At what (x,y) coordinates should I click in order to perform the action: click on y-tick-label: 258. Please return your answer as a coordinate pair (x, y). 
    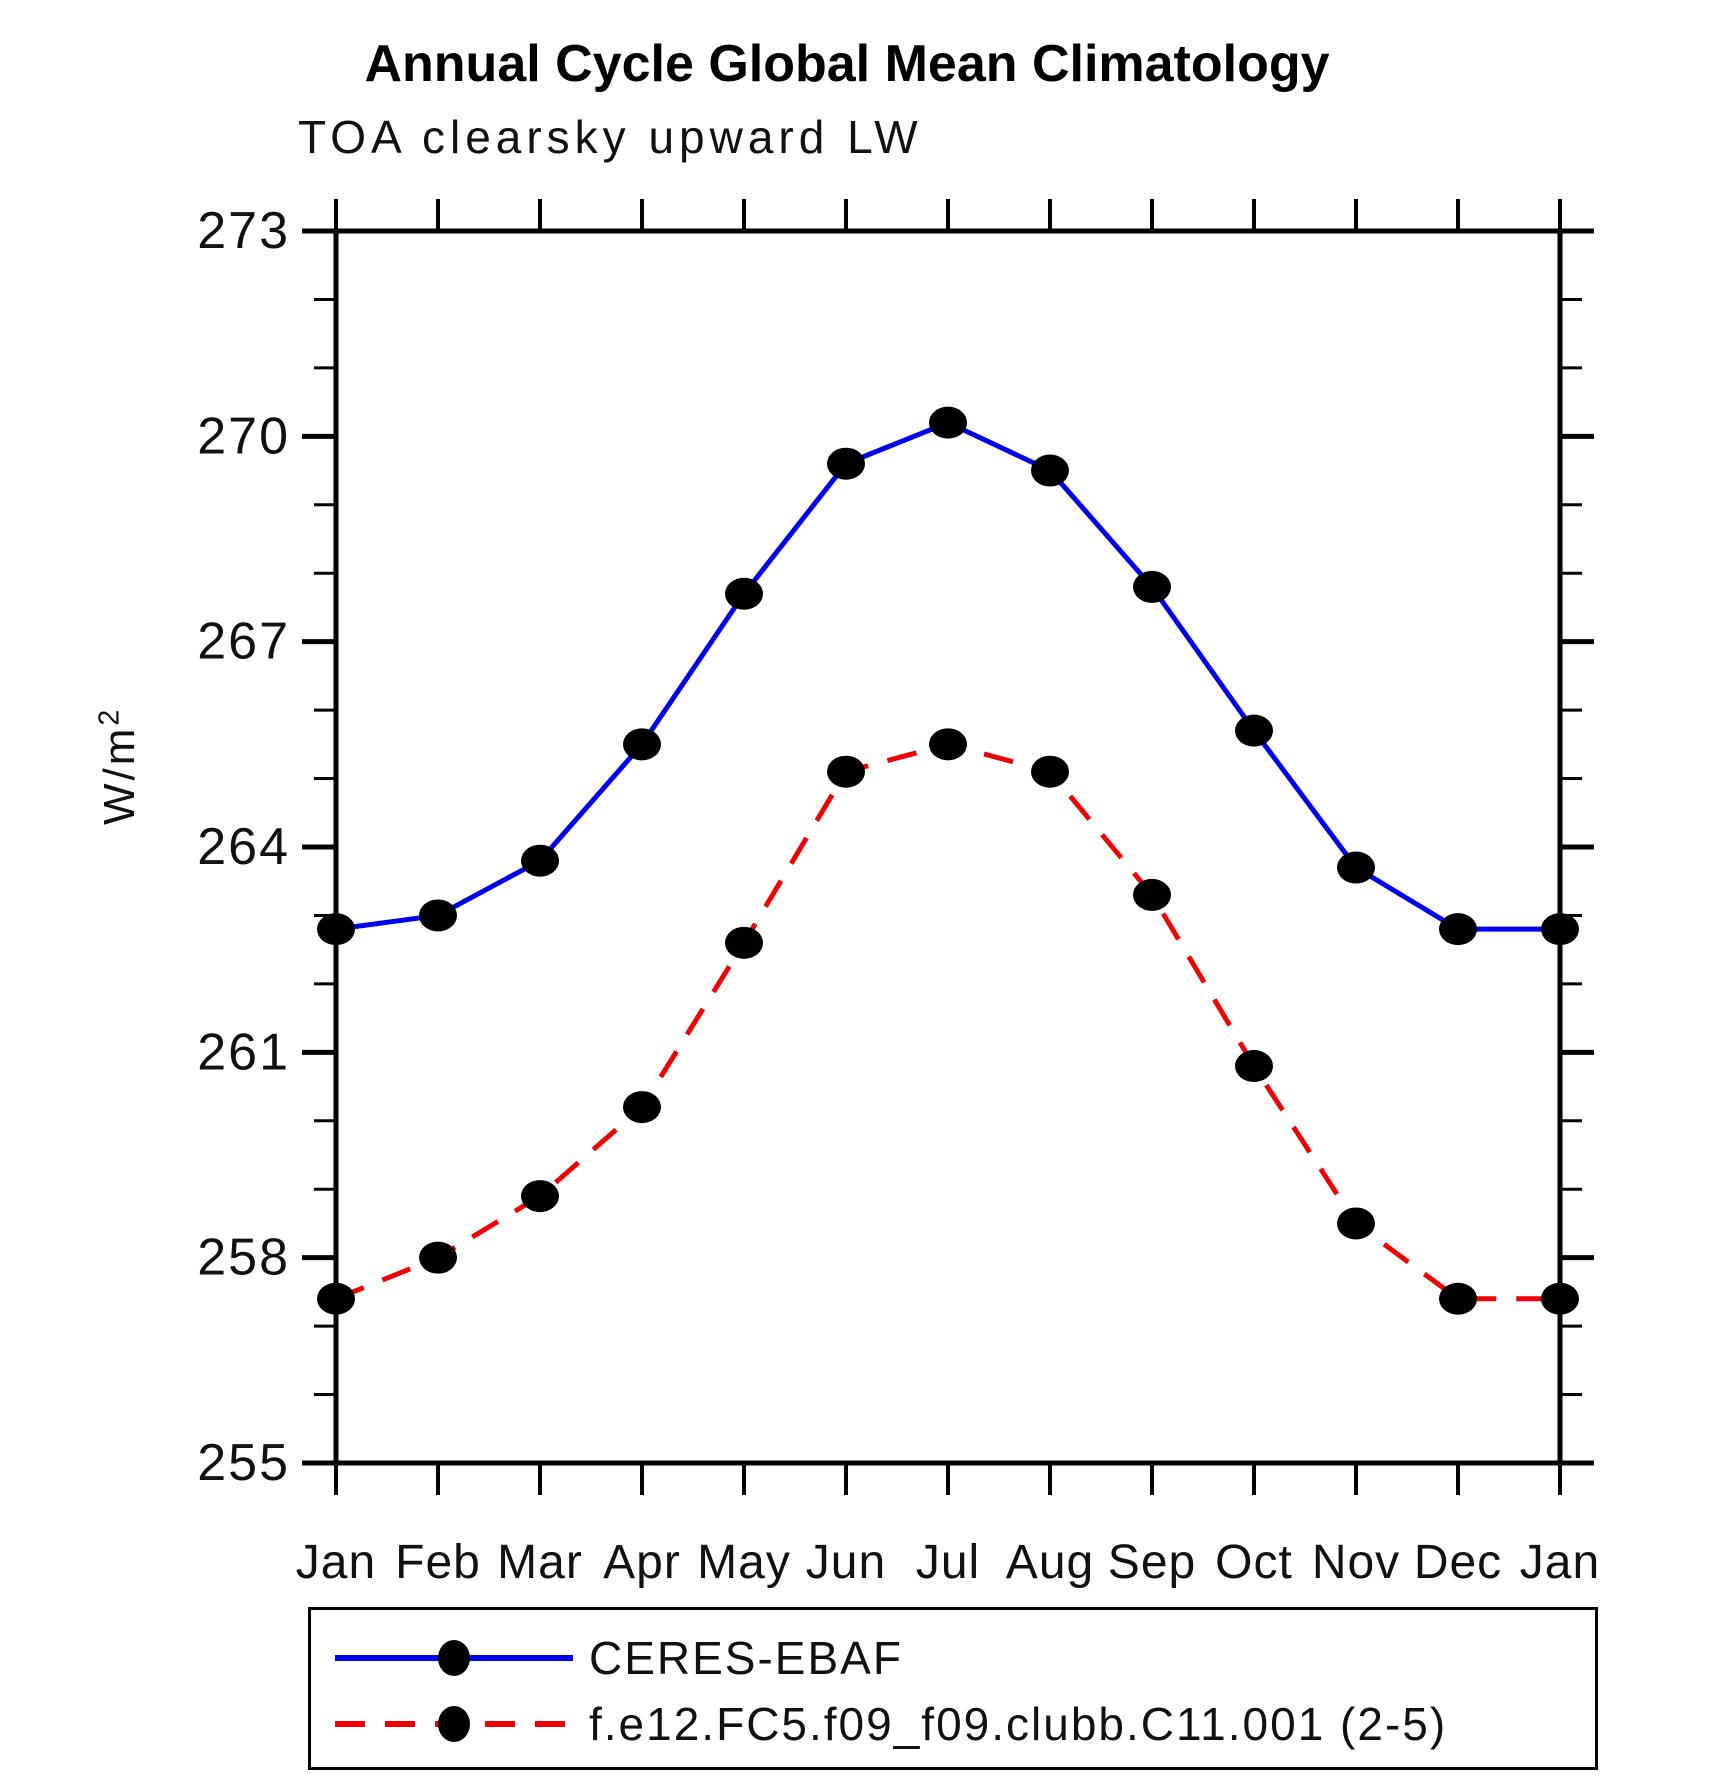
    Looking at the image, I should click on (243, 1258).